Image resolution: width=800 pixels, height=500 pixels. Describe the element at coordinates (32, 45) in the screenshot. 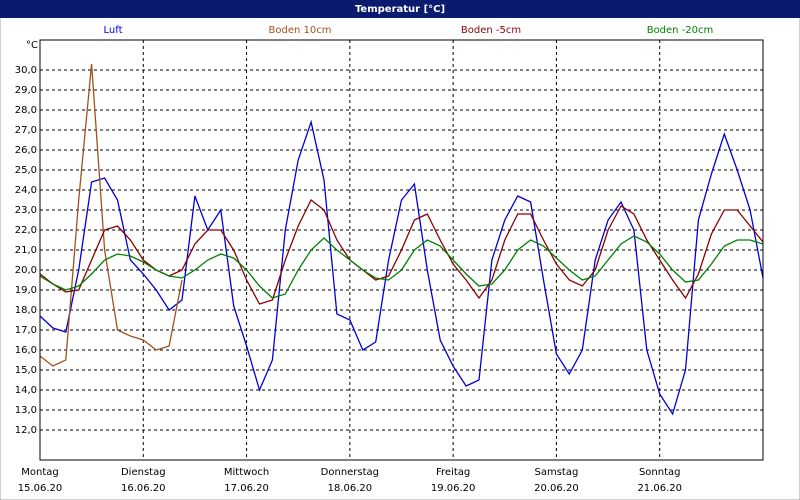

I see `y-unit: °C` at that location.